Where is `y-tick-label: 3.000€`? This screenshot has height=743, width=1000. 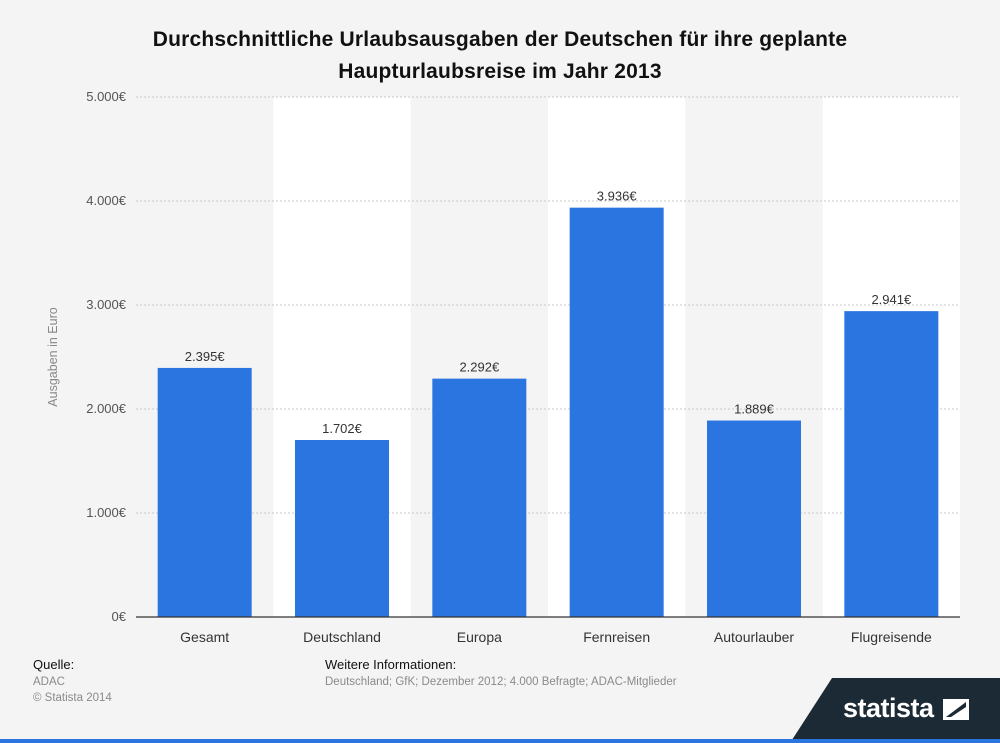
y-tick-label: 3.000€ is located at coordinates (106, 304).